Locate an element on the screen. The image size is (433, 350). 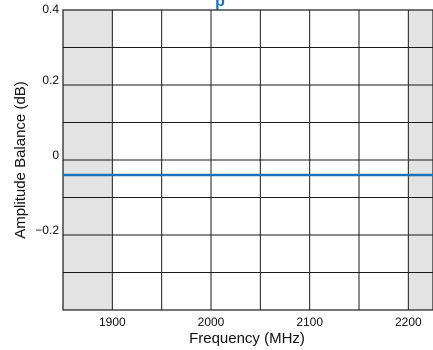
chart-title-fragment: p is located at coordinates (220, 5).